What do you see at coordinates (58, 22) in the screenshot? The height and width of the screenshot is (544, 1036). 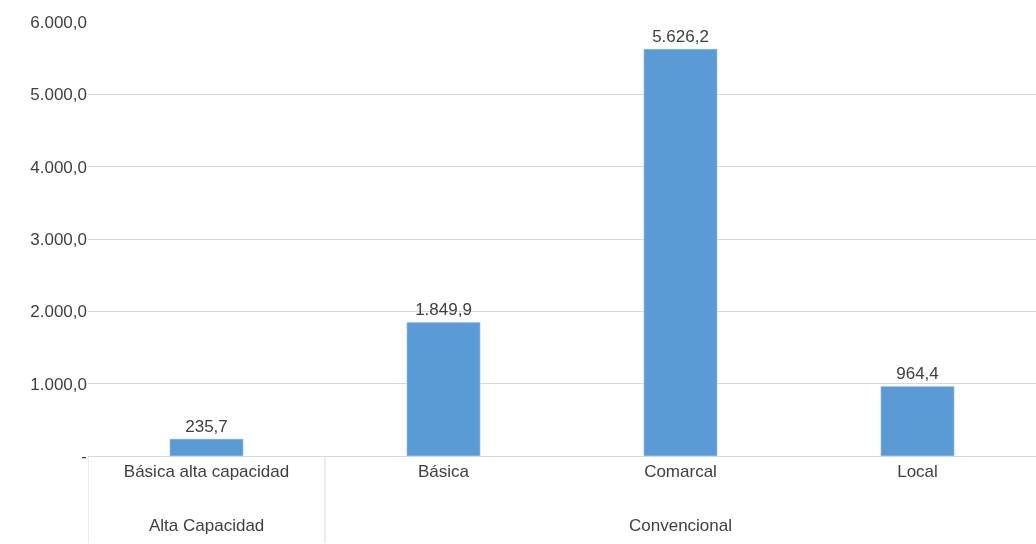 I see `y-tick-label: 6.000,0` at bounding box center [58, 22].